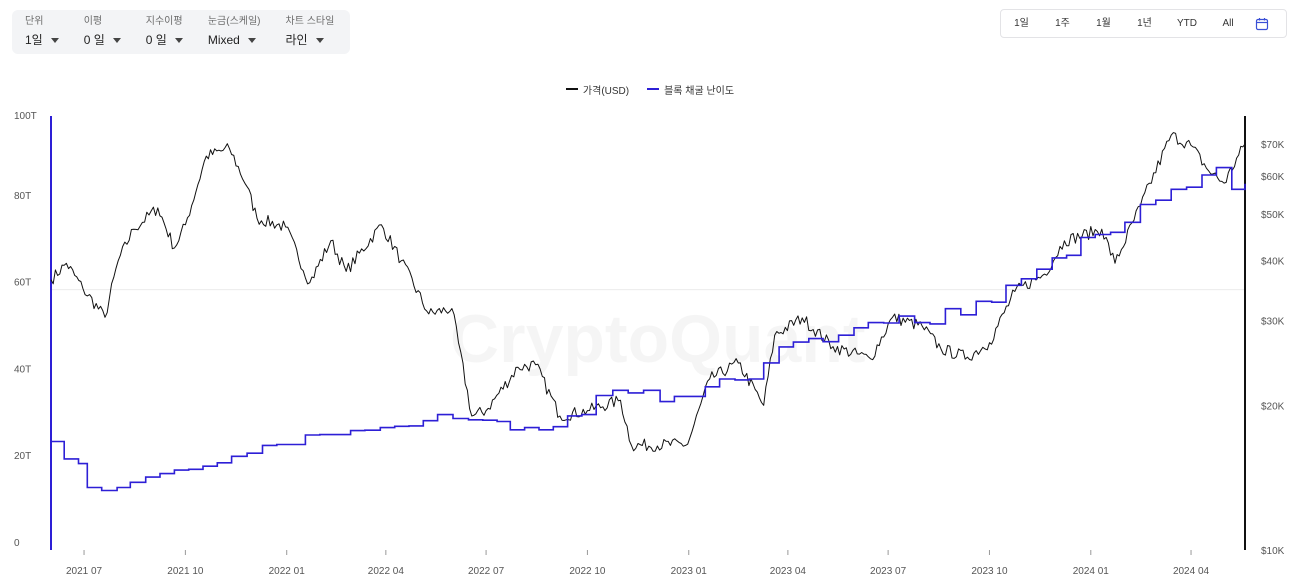 The image size is (1300, 588). I want to click on unit-value-text: 1일, so click(34, 40).